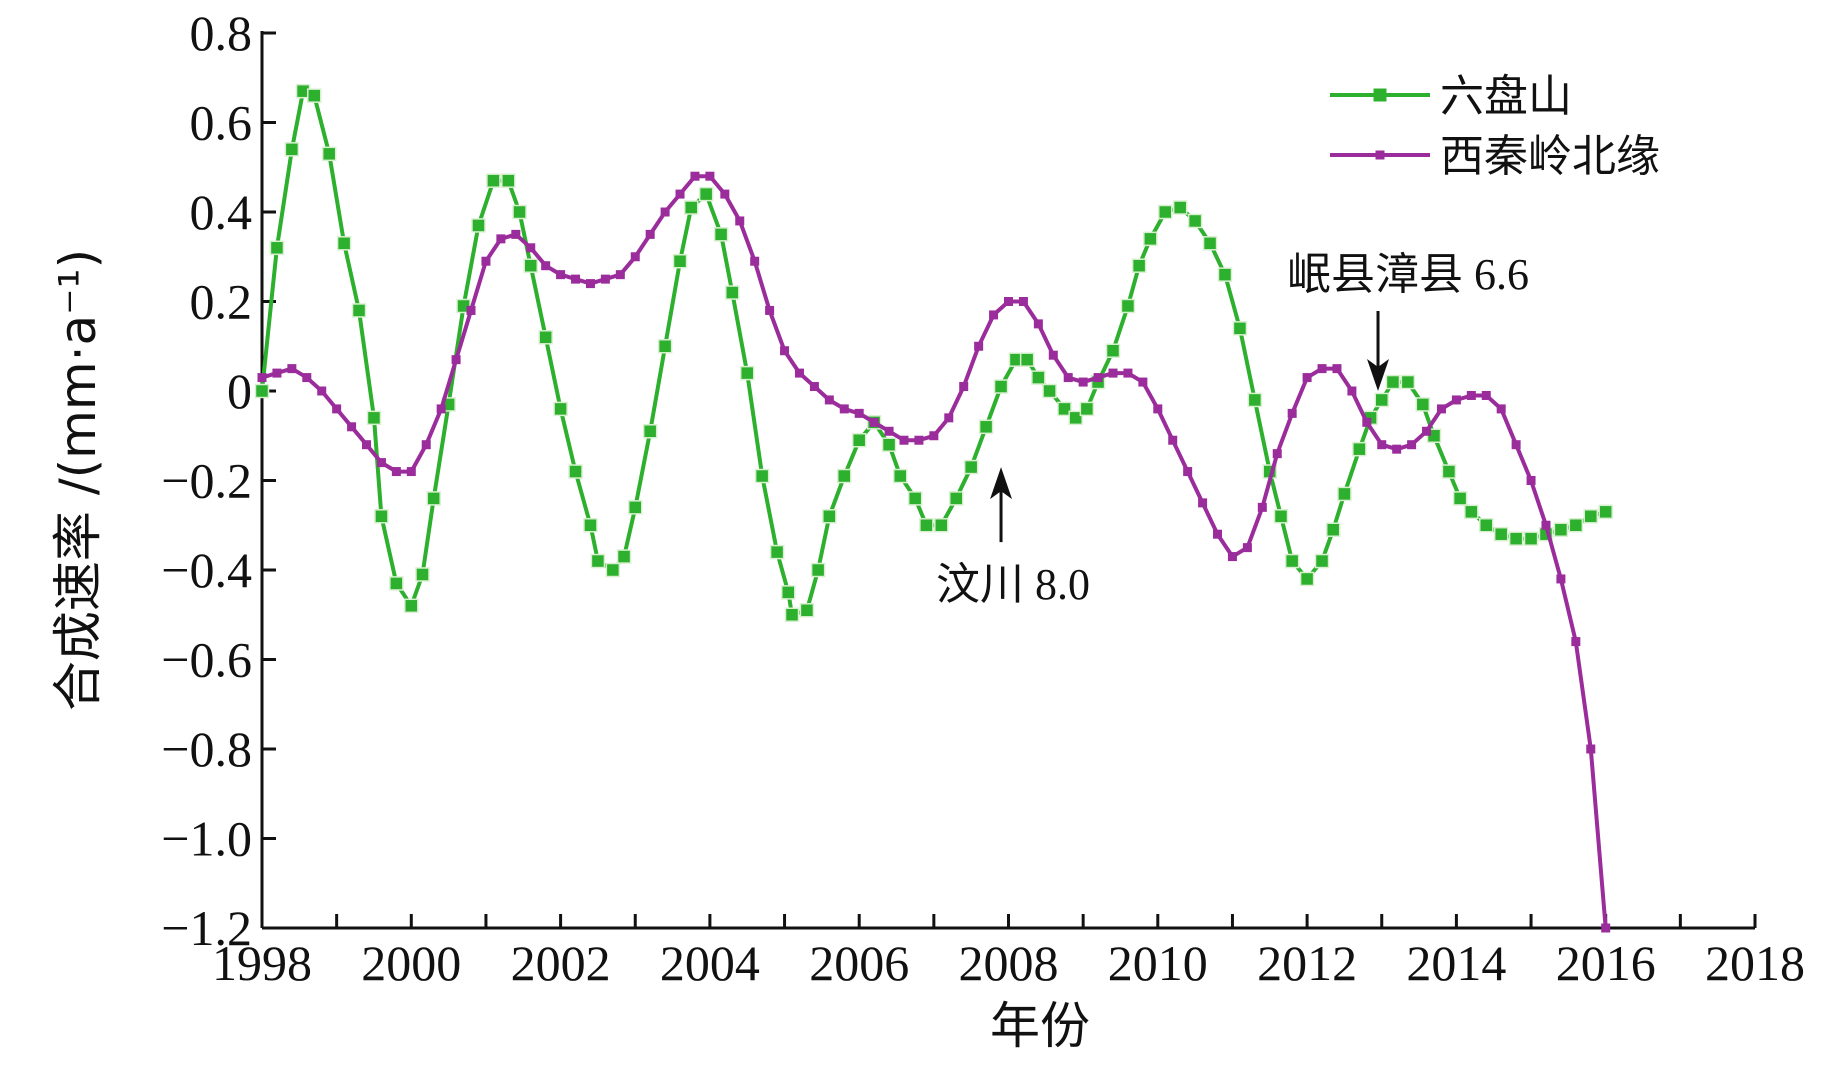  I want to click on annotation: 岷县漳县 6.6, so click(1408, 320).